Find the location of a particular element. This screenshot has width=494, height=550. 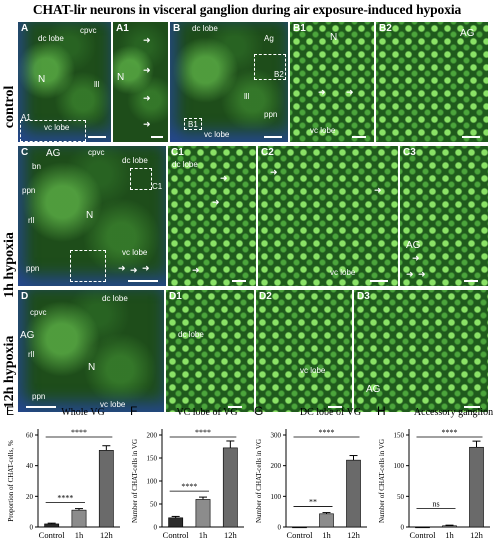

panel-letter: F is located at coordinates (133, 411).